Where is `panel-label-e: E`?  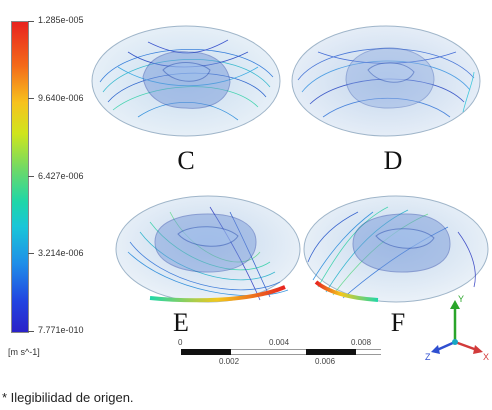 panel-label-e: E is located at coordinates (181, 322).